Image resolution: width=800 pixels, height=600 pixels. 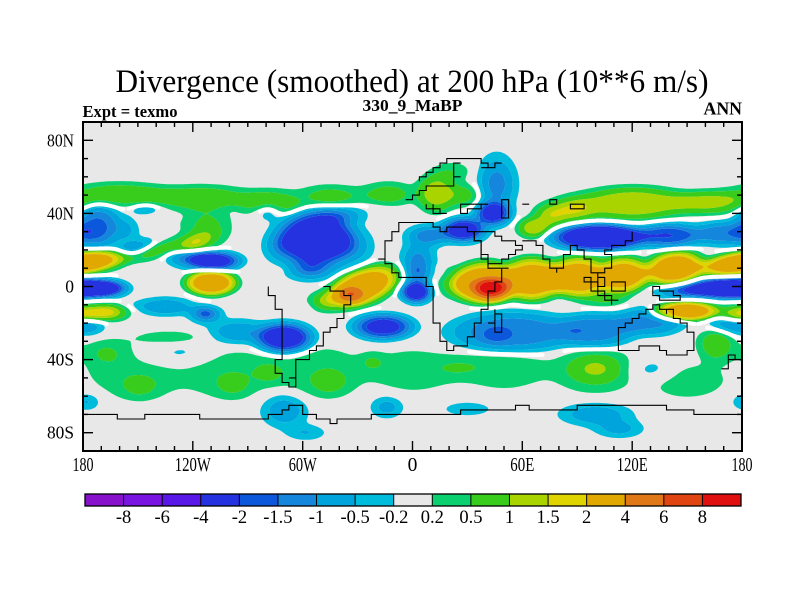 I want to click on svg-text: 120W, so click(x=193, y=465).